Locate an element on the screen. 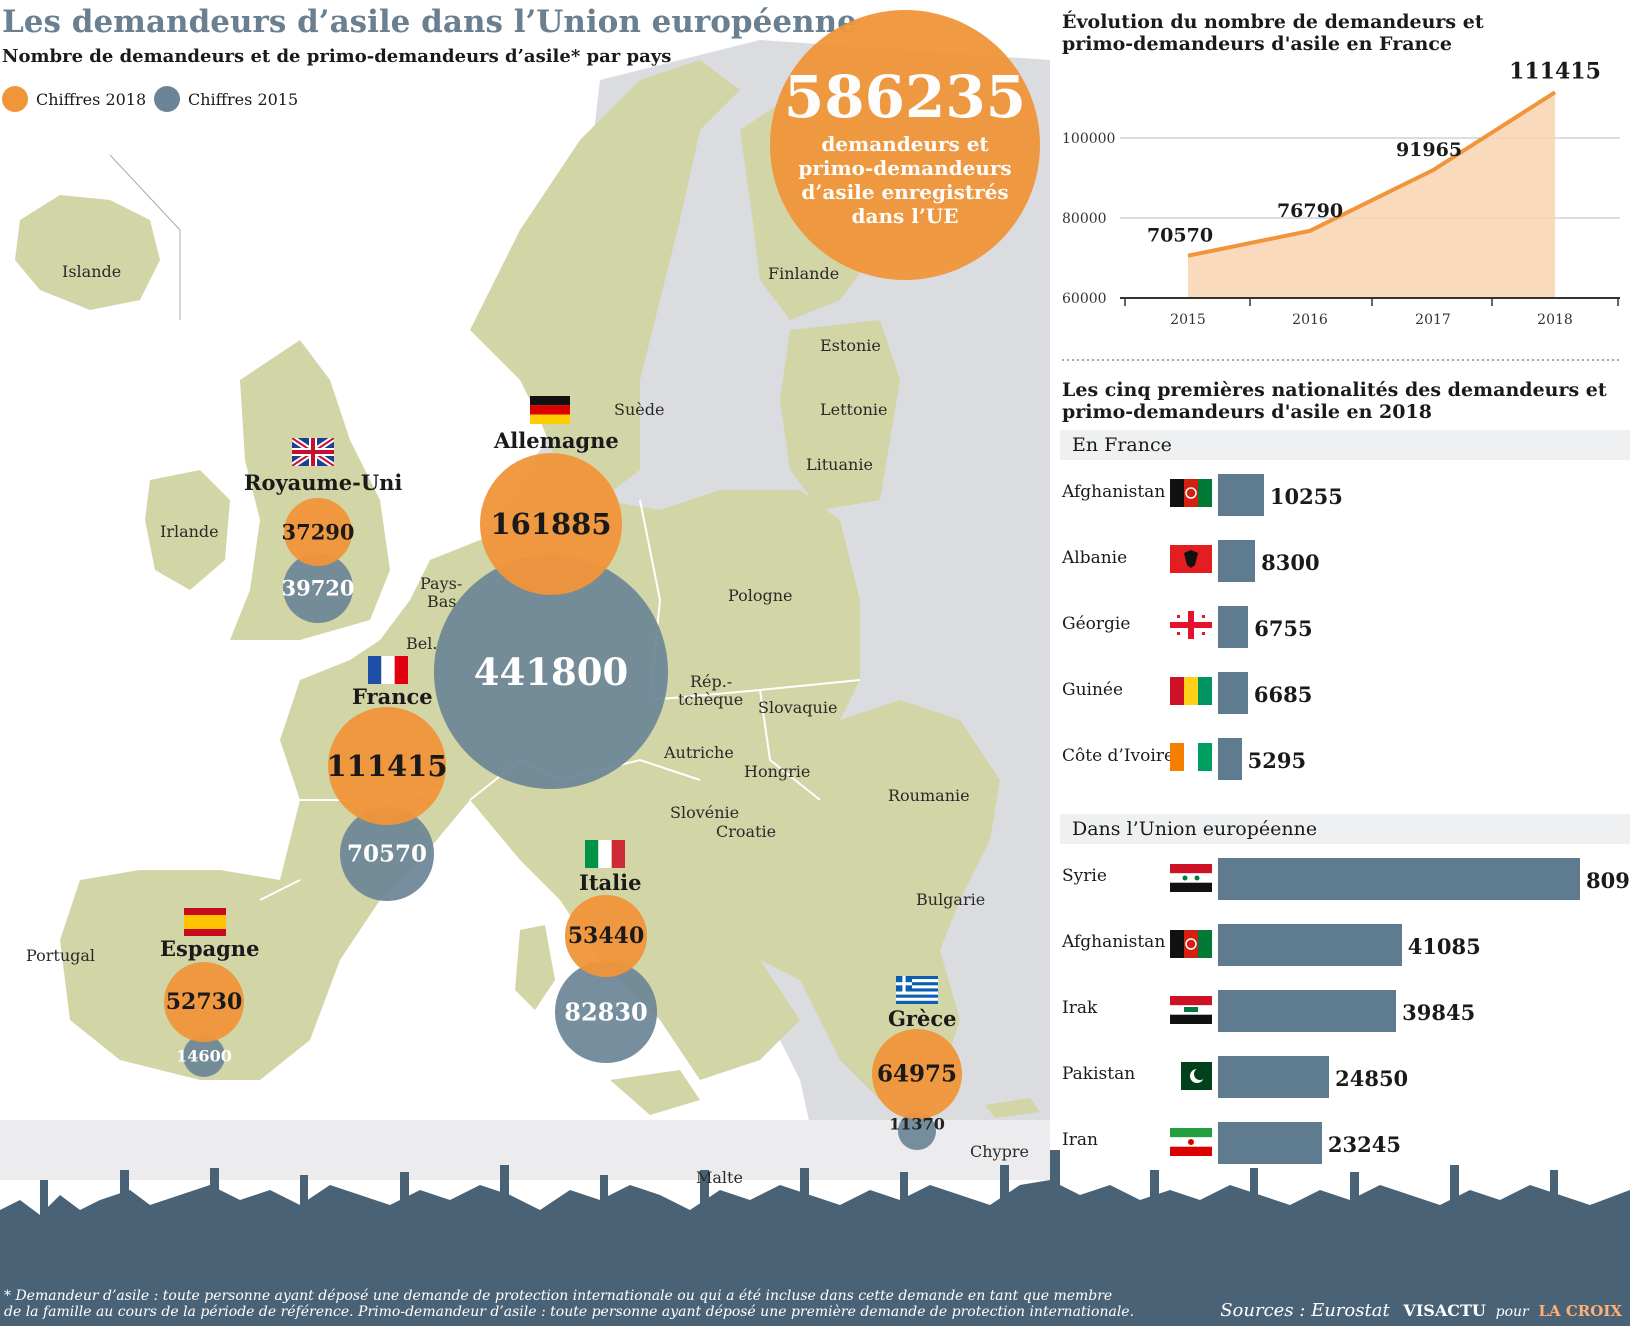 The image size is (1630, 1326). france-value-3: 6685 is located at coordinates (1283, 694).